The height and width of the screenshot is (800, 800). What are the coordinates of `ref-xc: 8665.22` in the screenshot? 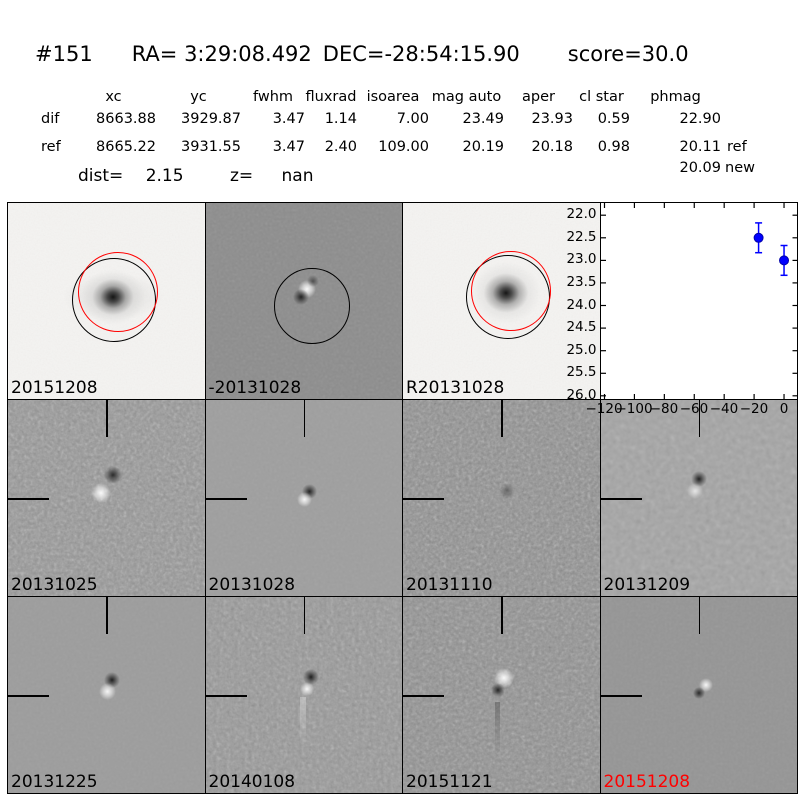 It's located at (126, 147).